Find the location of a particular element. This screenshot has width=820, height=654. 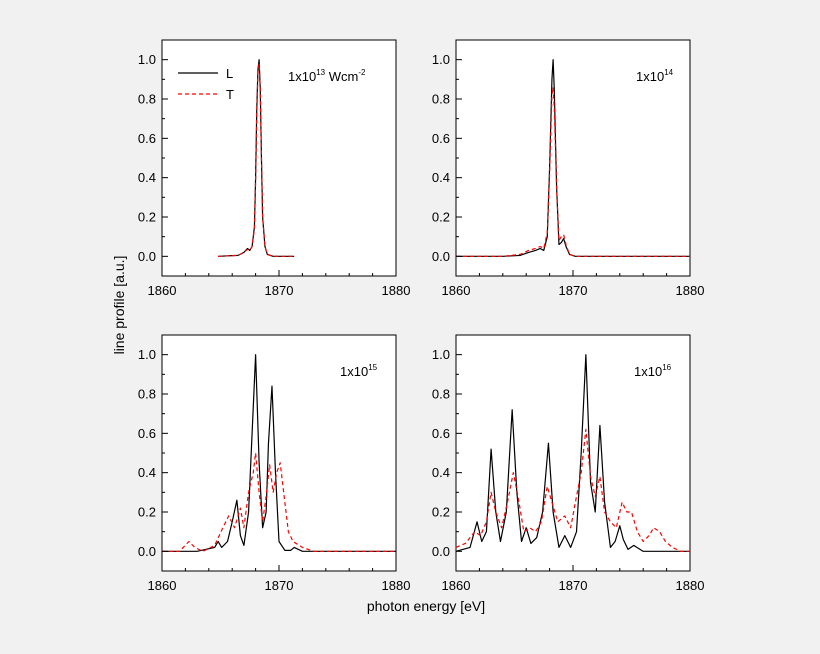

legend-label-T: T is located at coordinates (230, 94).